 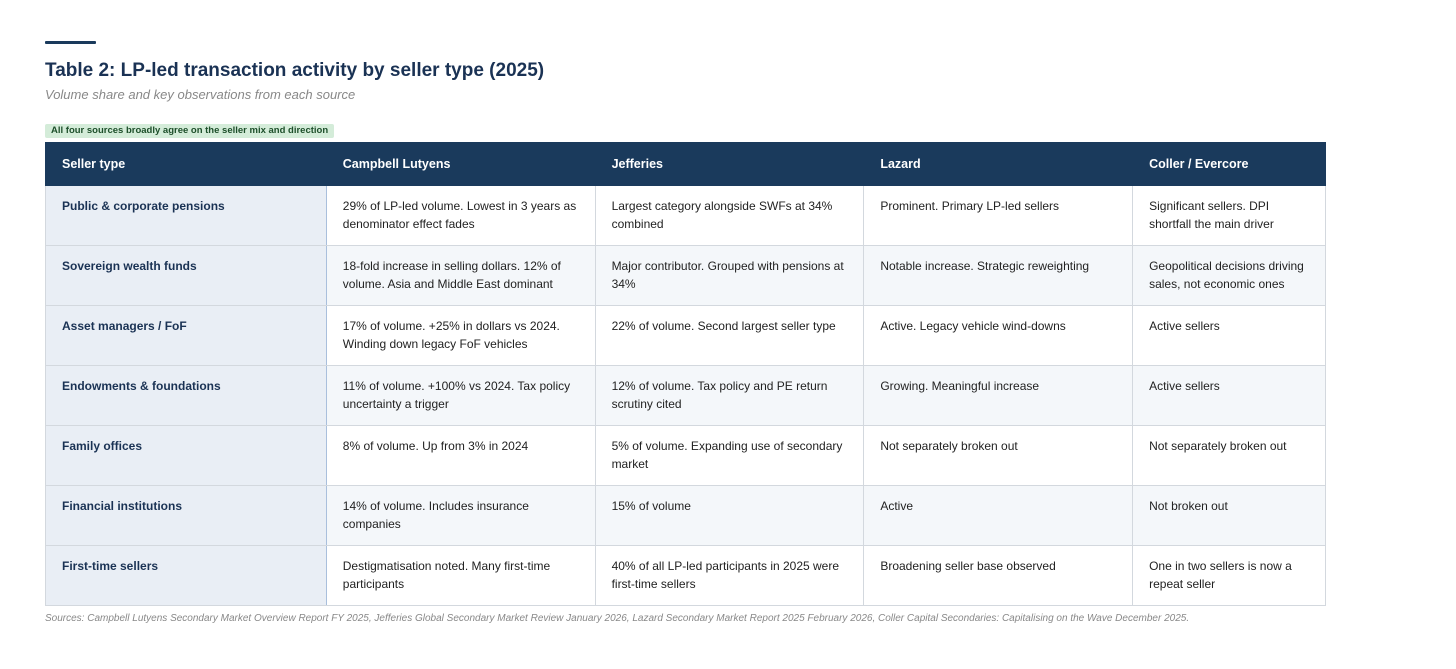 I want to click on table-cell: Active, so click(x=998, y=515).